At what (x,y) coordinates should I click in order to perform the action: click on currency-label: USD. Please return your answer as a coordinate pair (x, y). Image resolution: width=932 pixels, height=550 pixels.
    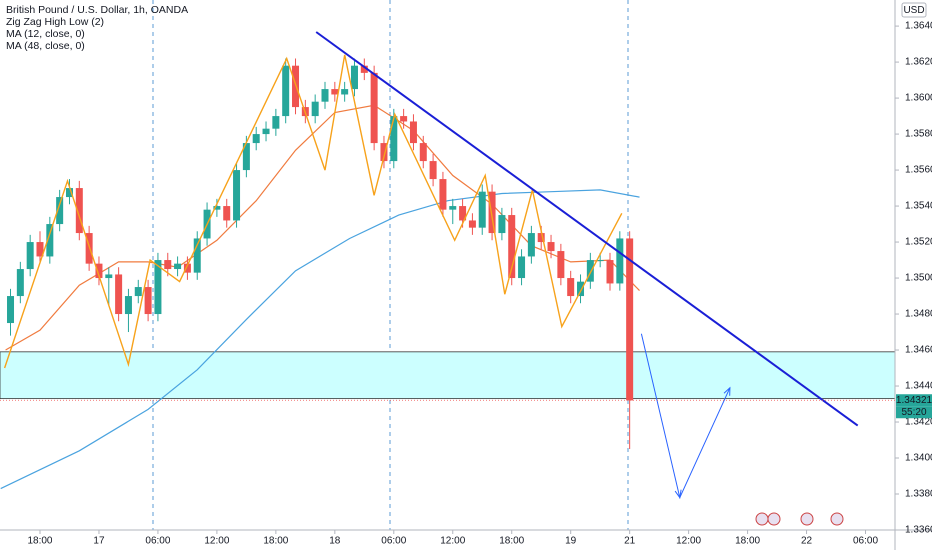
    Looking at the image, I should click on (913, 10).